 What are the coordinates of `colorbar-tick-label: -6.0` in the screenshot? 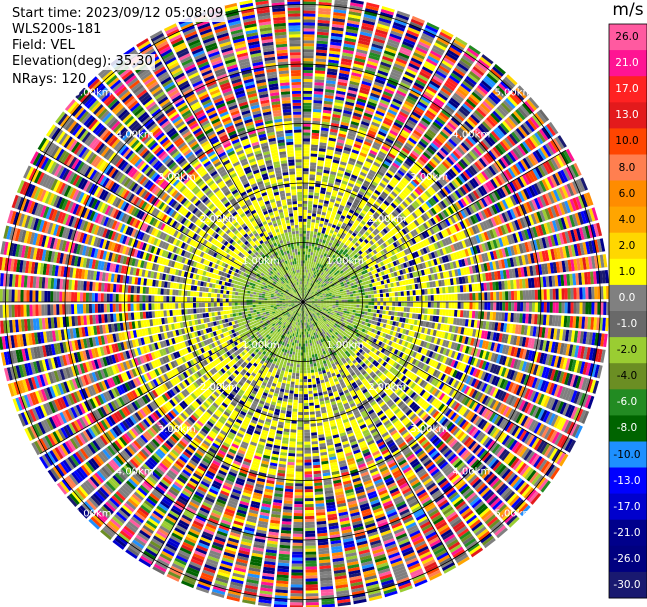 It's located at (627, 402).